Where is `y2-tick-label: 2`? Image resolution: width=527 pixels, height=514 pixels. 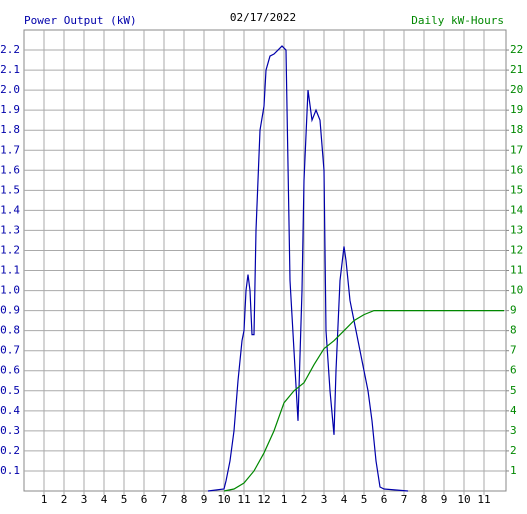
y2-tick-label: 2 is located at coordinates (513, 450).